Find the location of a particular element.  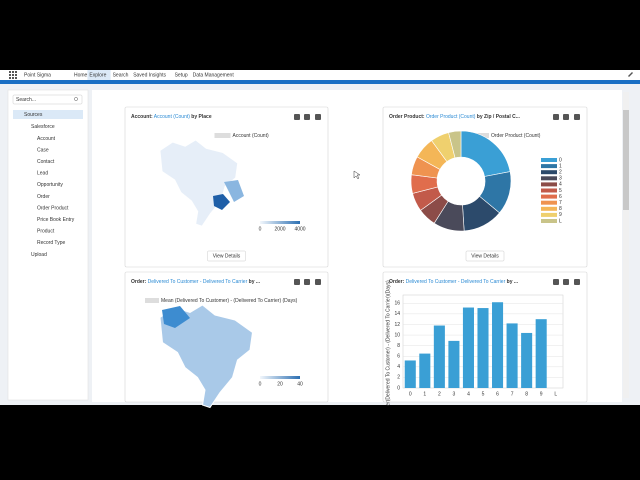

map is located at coordinates (206, 356).